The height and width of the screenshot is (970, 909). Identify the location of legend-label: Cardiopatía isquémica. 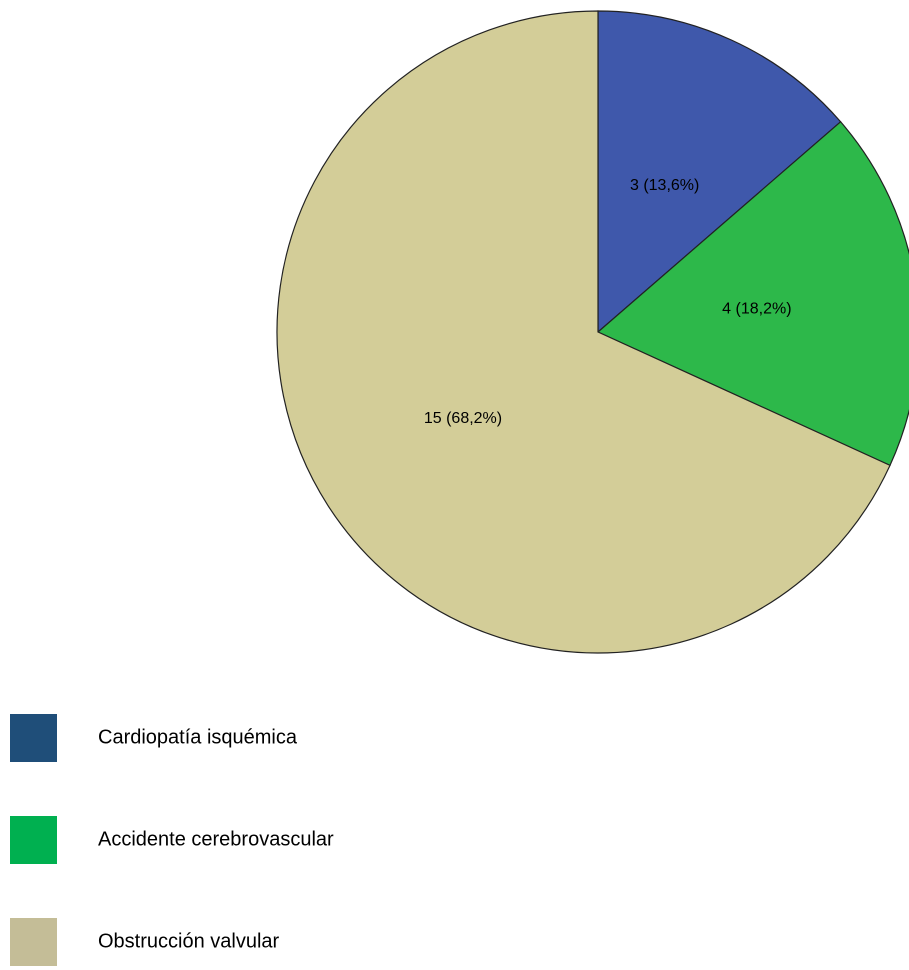
(198, 737).